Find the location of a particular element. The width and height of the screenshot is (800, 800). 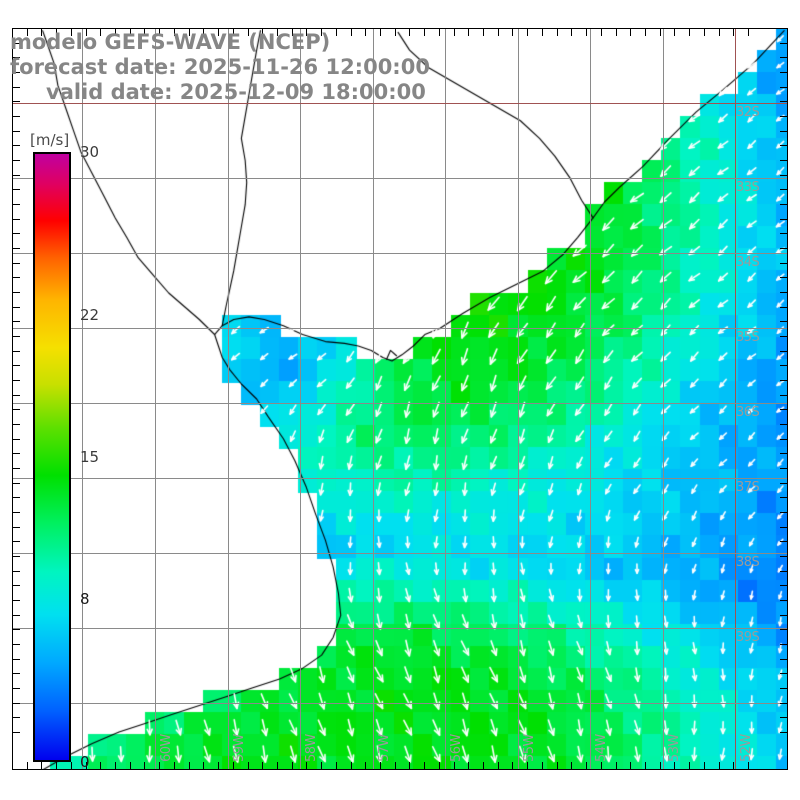

colorbar-tick-label: 15 is located at coordinates (90, 457).